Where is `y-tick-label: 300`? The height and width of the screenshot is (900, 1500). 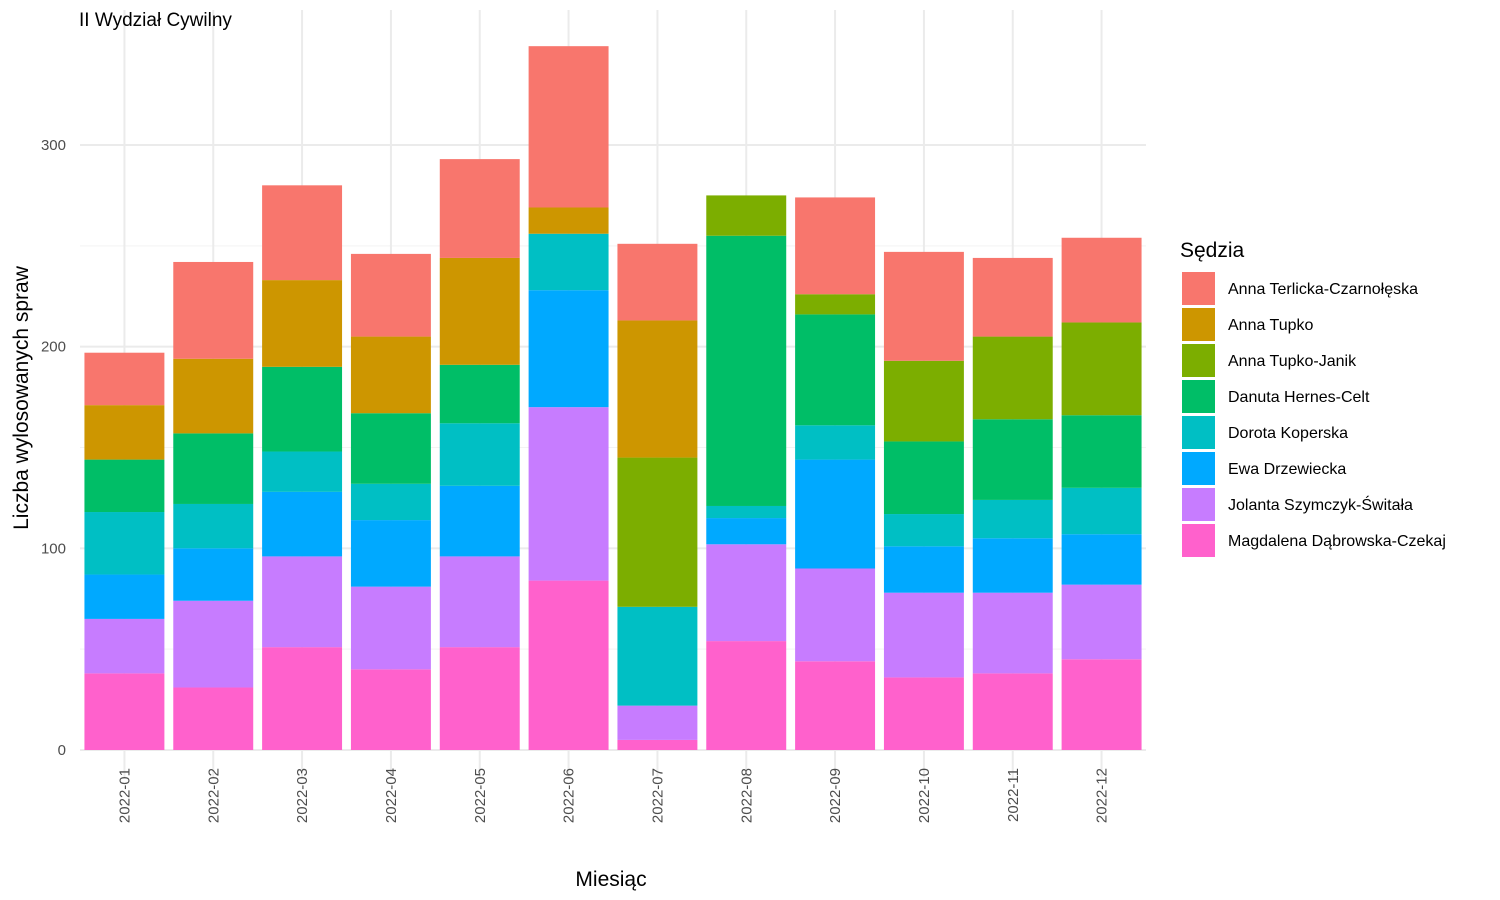 y-tick-label: 300 is located at coordinates (53, 145).